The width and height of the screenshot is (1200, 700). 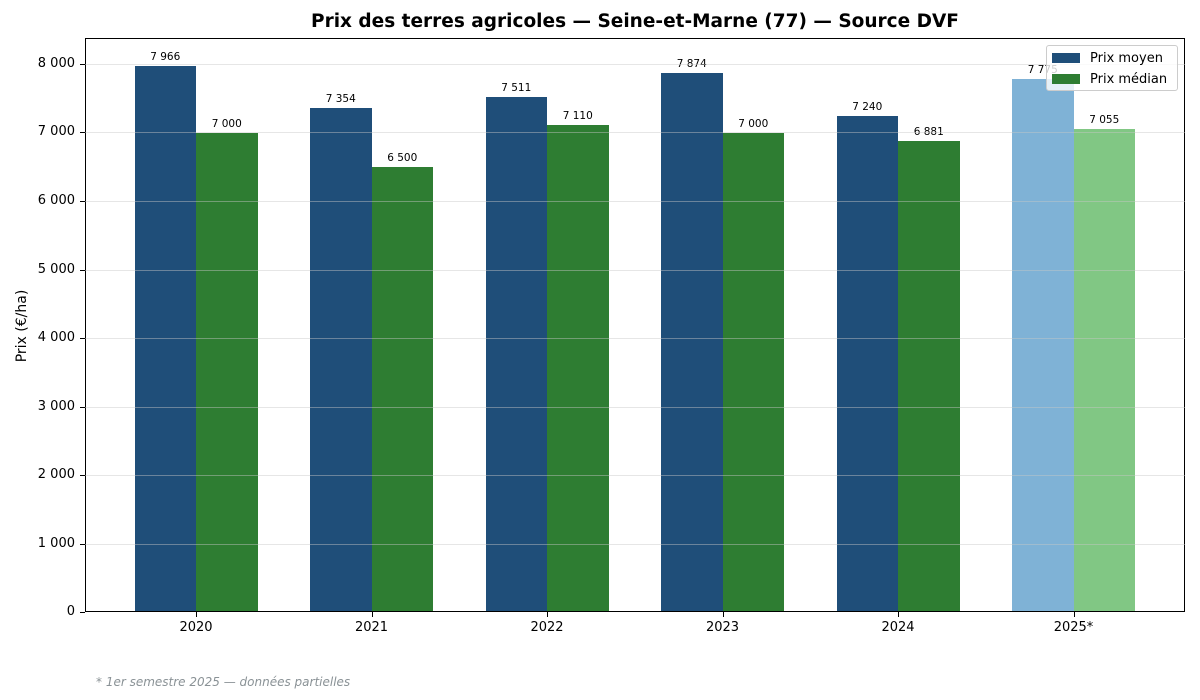 I want to click on y-tick-label: 4 000, so click(x=56, y=337).